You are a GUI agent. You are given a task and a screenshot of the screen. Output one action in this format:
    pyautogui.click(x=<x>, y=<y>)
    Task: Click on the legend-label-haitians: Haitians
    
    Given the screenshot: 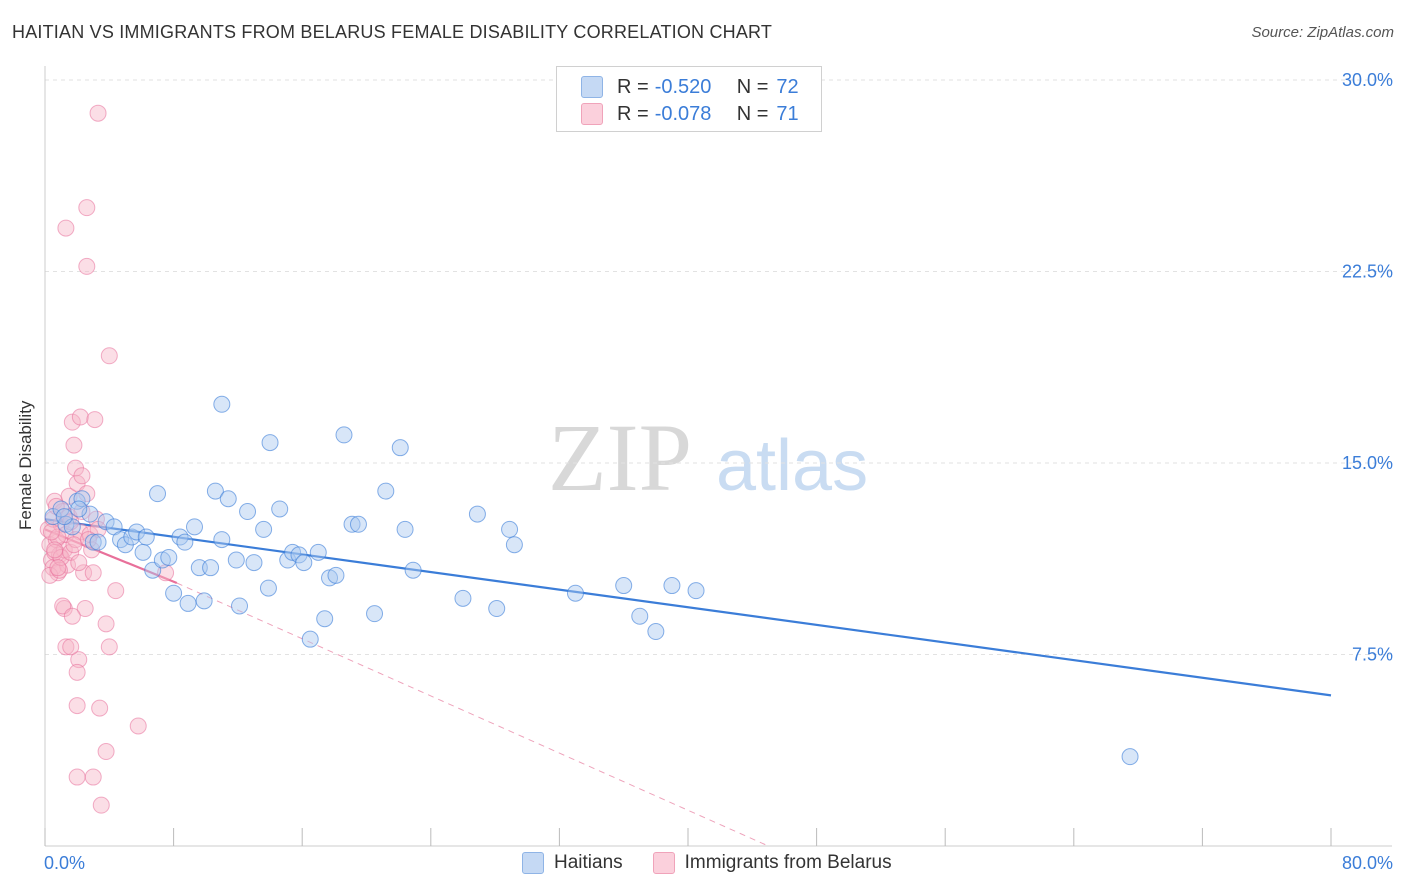 What is the action you would take?
    pyautogui.click(x=588, y=862)
    